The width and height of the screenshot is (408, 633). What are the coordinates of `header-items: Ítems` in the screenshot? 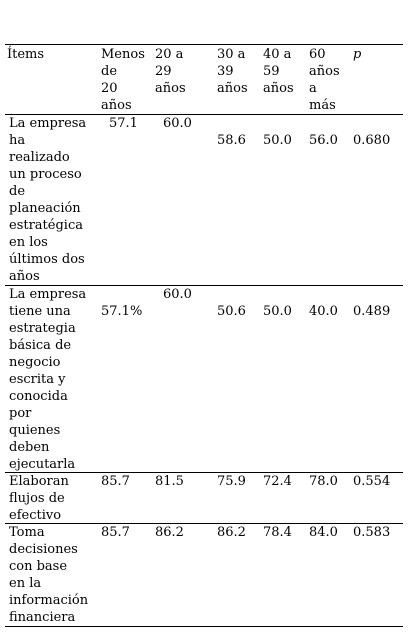 It's located at (26, 54).